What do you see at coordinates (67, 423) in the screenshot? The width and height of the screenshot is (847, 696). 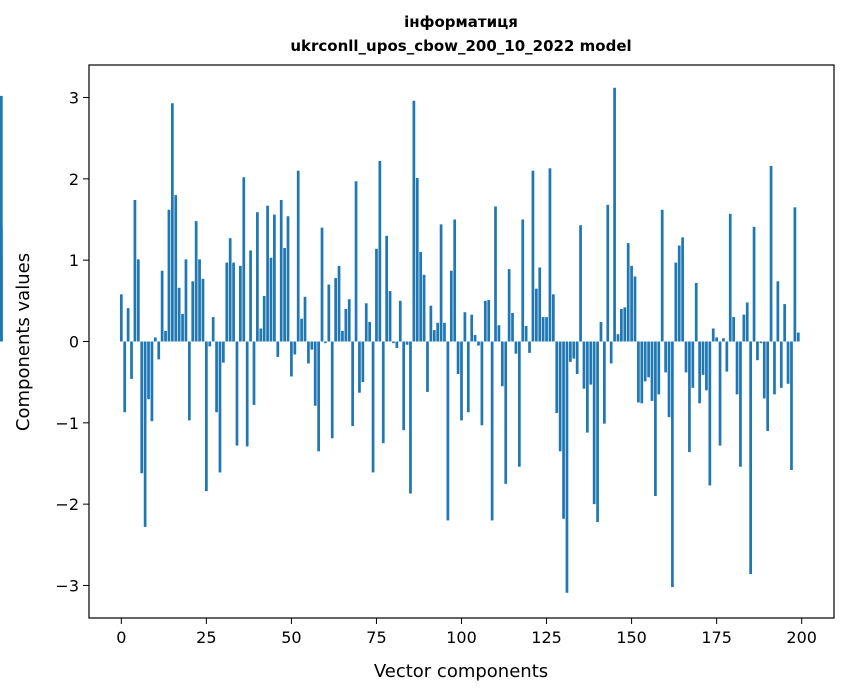 I see `y-tick-label--1: −1` at bounding box center [67, 423].